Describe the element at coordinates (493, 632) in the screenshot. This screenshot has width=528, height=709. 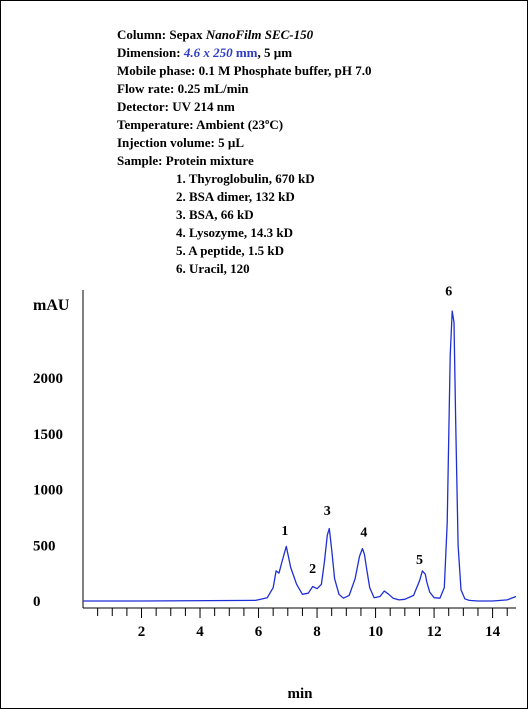
I see `x-tick-label: 14` at that location.